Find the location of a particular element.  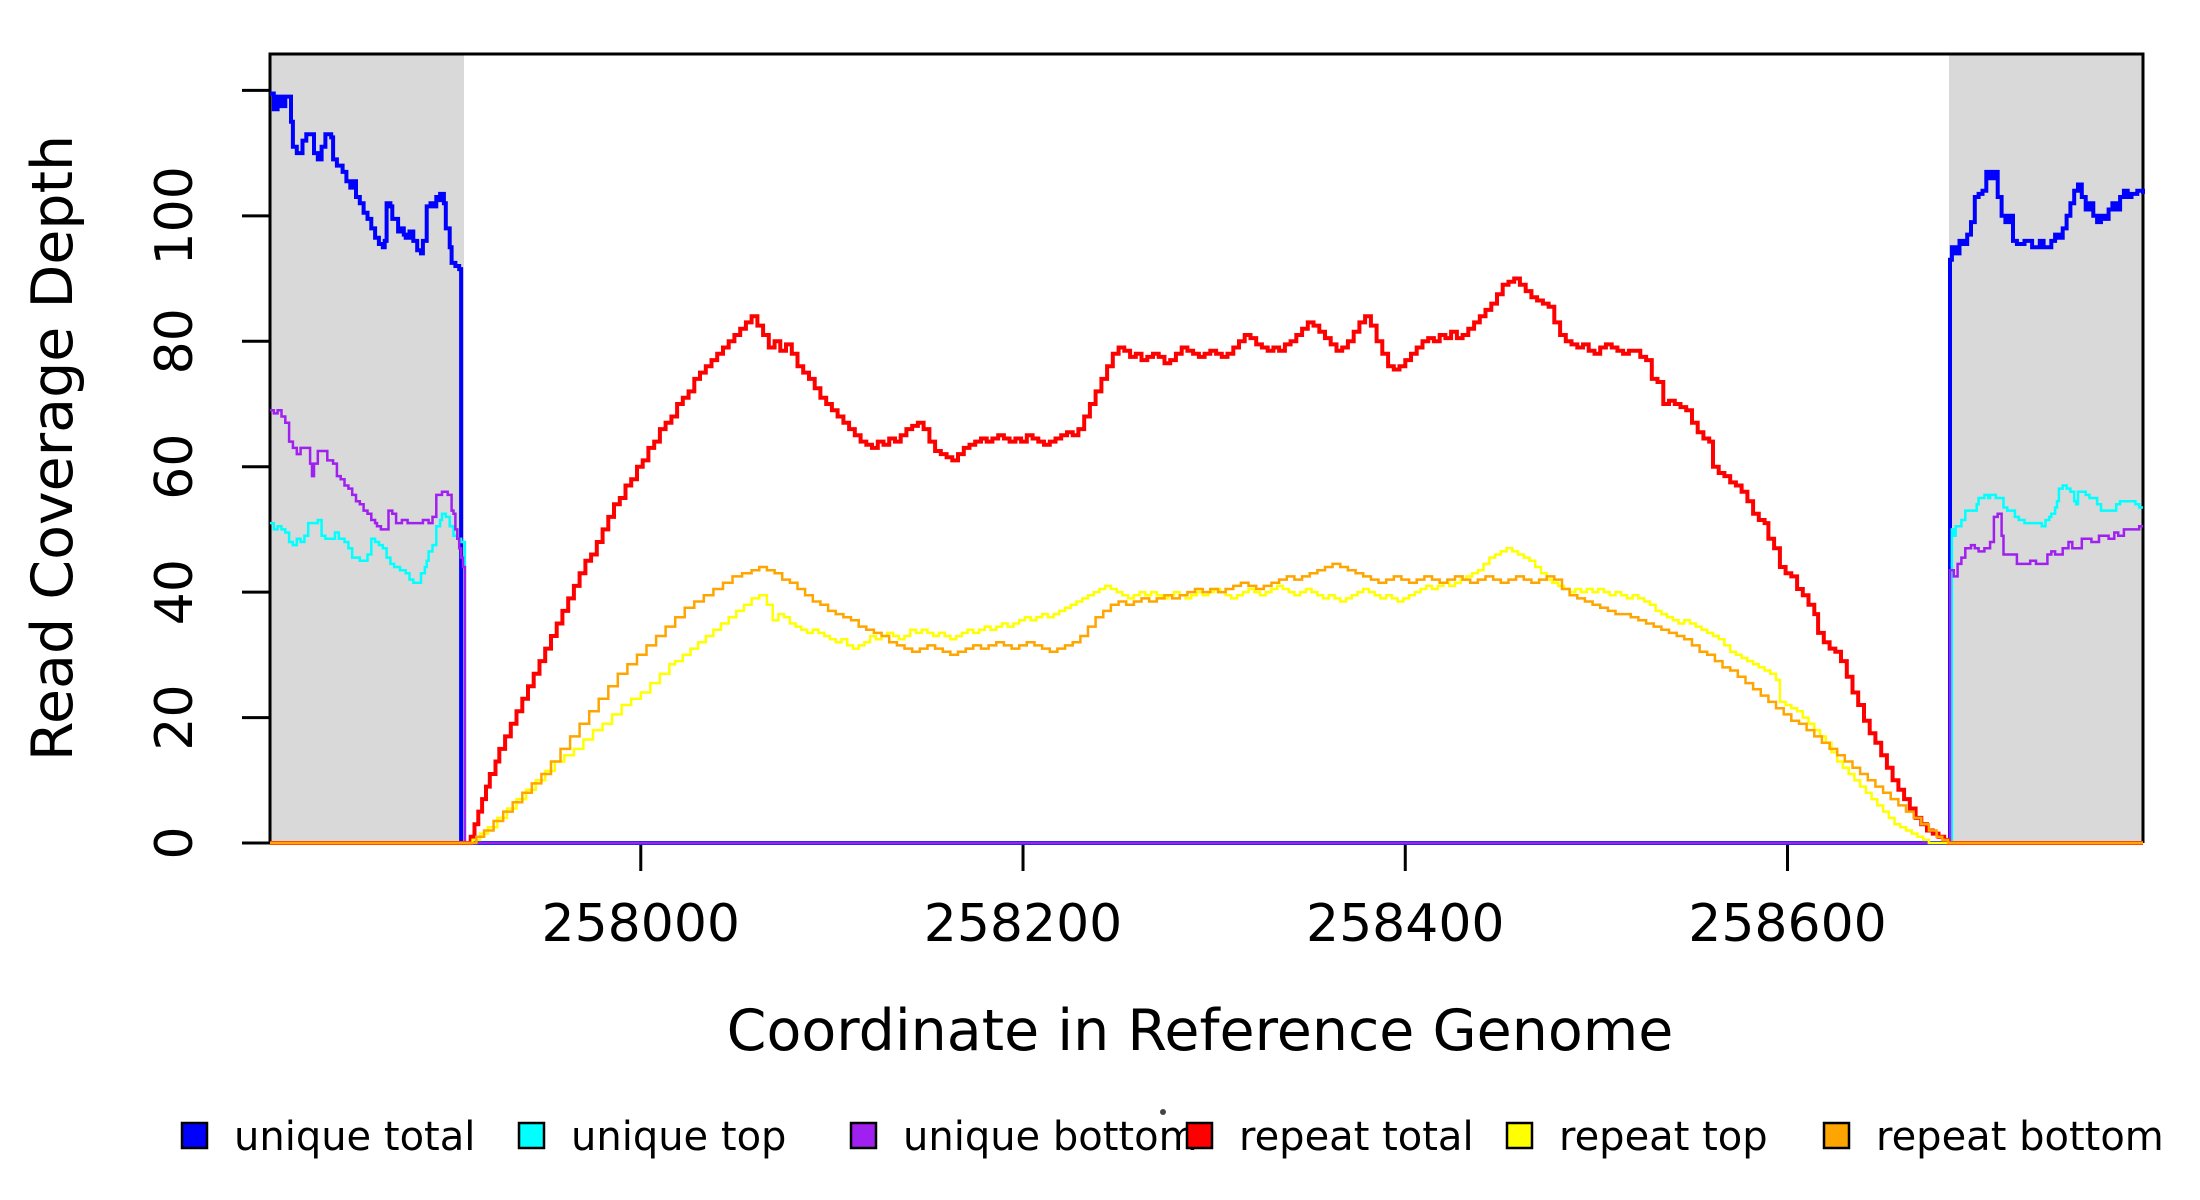

legend-item-repeat-top: repeat top is located at coordinates (1636, 1137).